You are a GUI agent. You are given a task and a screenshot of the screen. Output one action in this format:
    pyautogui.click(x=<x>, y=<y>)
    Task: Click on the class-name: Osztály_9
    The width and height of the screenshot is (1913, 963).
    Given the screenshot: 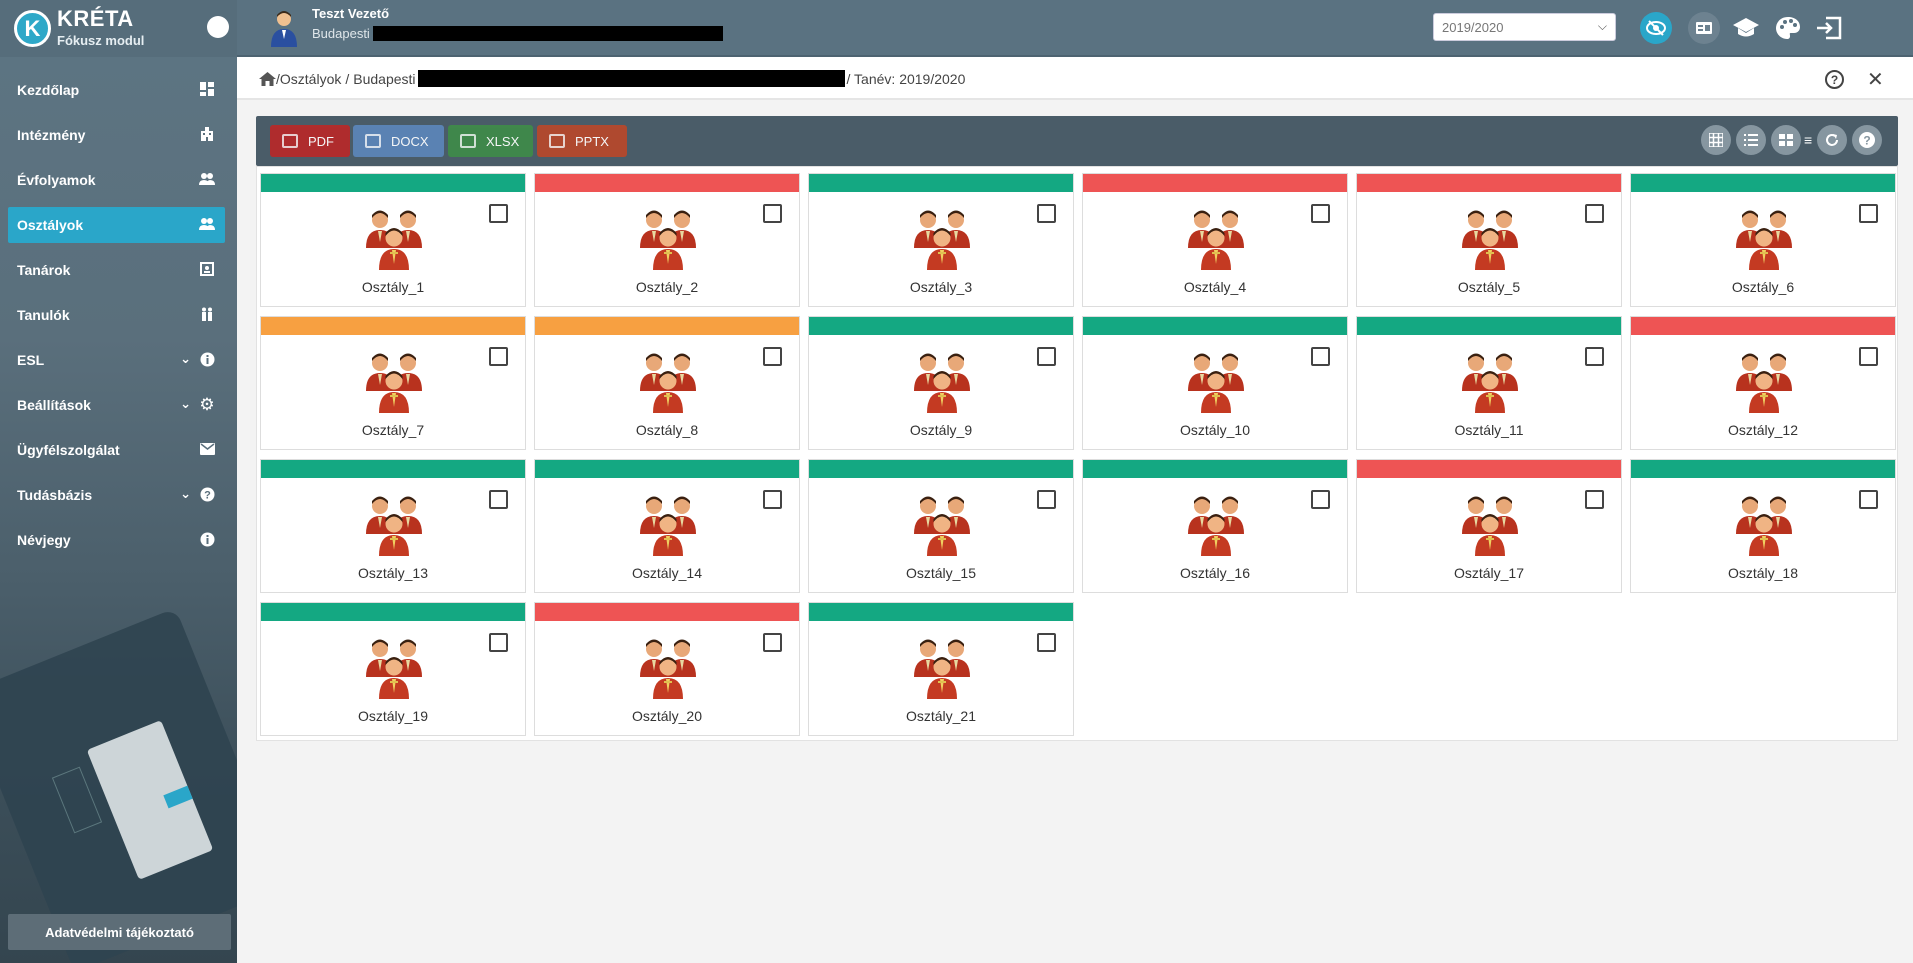 What is the action you would take?
    pyautogui.click(x=941, y=430)
    